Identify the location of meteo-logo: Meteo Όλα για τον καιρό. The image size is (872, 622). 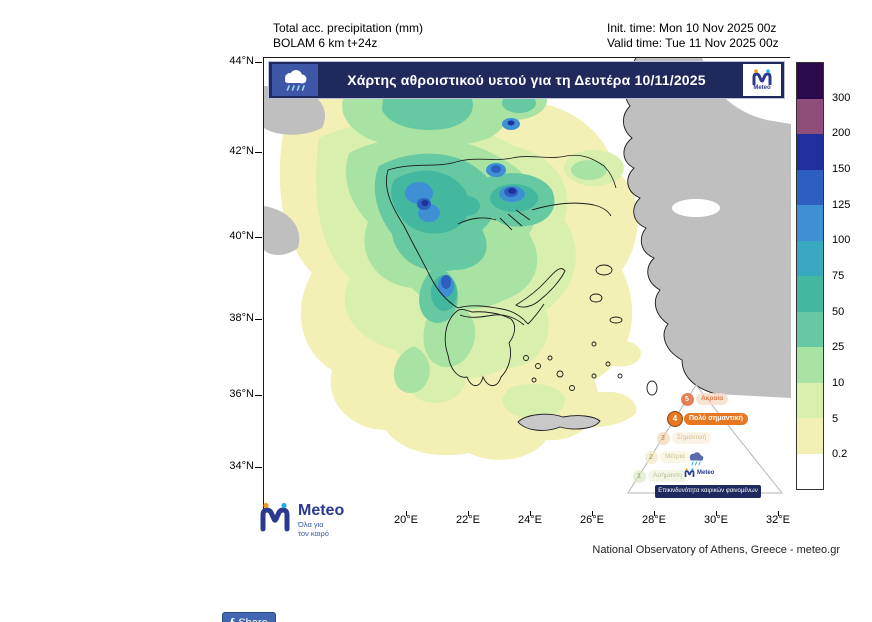
(301, 520).